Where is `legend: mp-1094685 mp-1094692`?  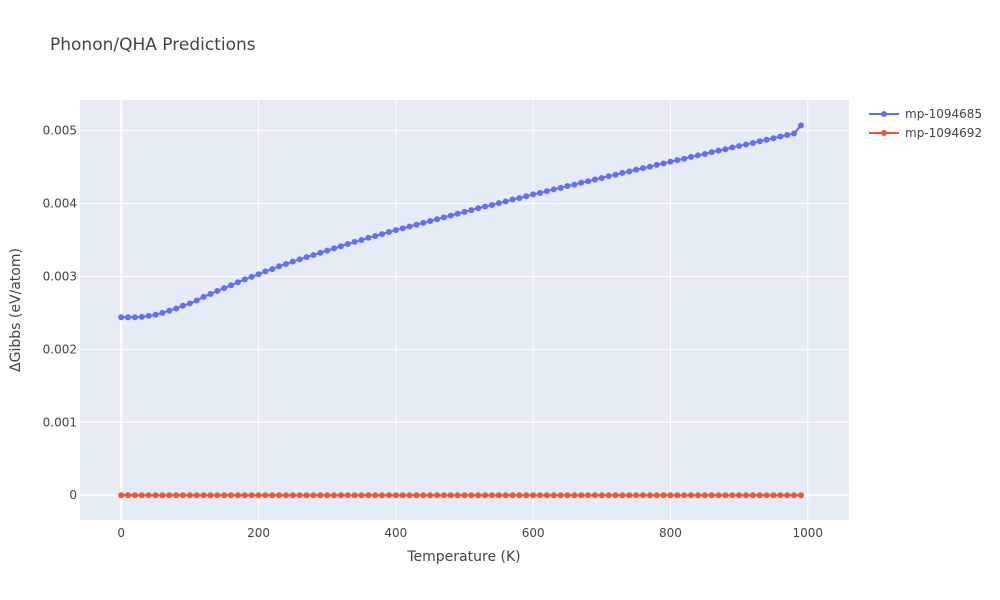 legend: mp-1094685 mp-1094692 is located at coordinates (925, 123).